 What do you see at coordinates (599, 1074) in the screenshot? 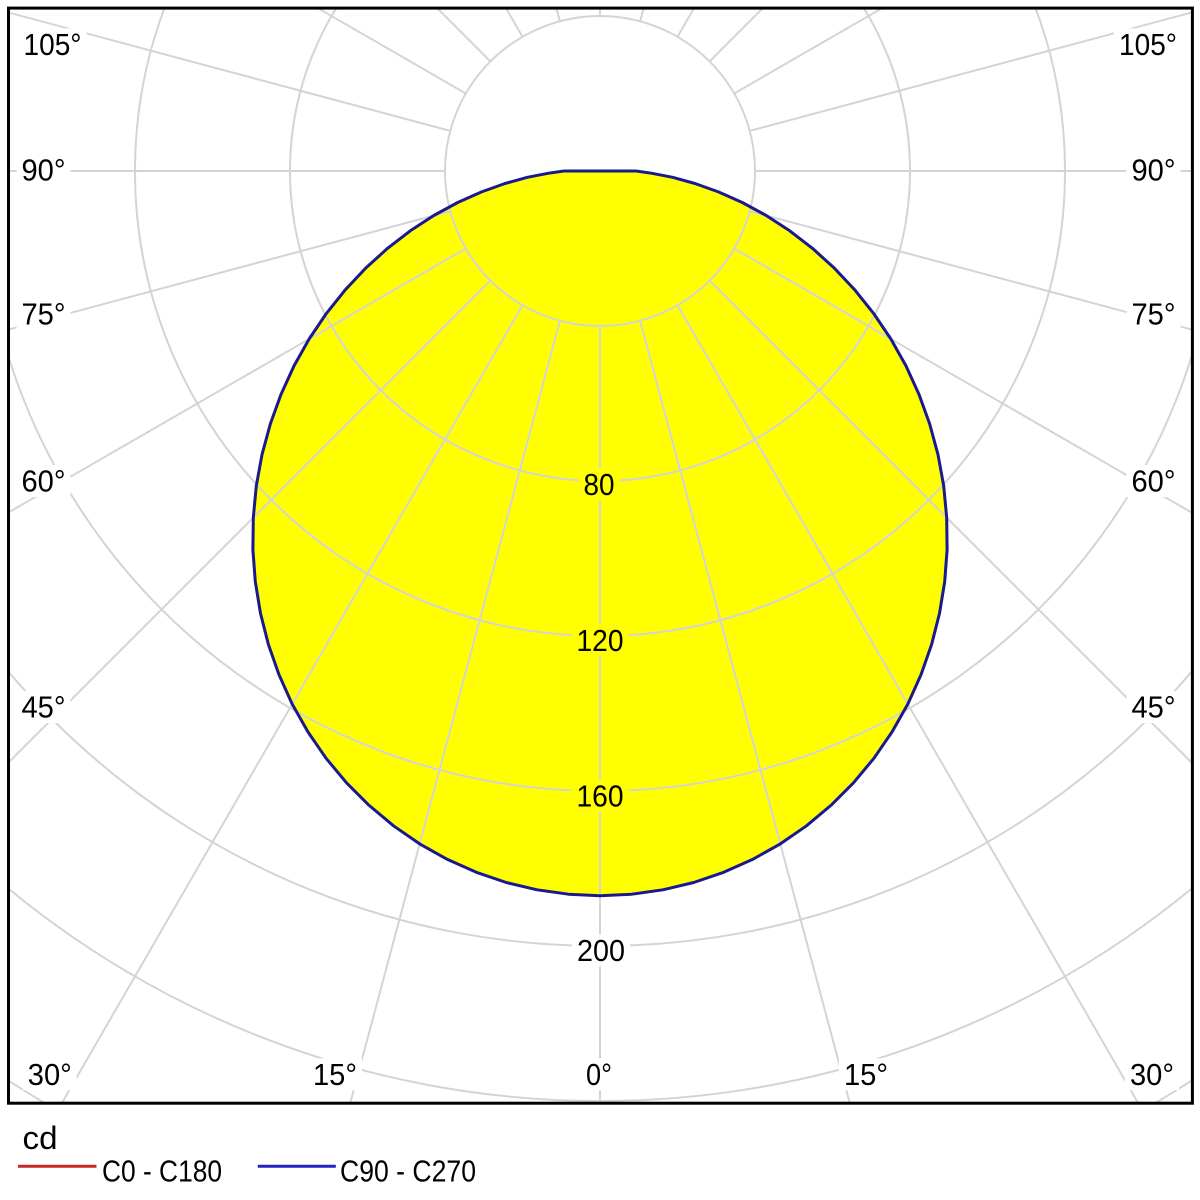
I see `svg-text: 0°` at bounding box center [599, 1074].